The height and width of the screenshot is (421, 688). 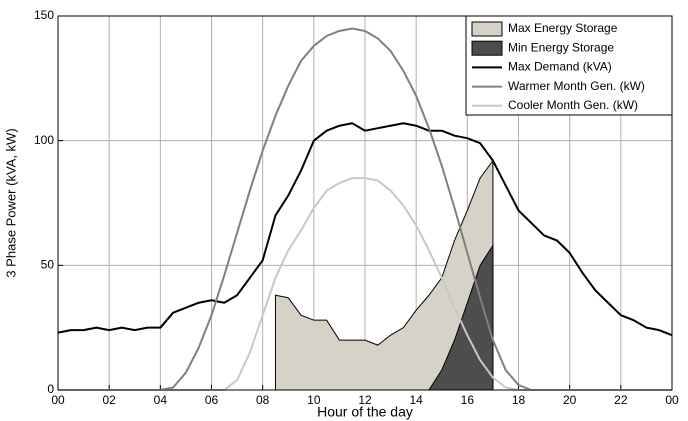 I want to click on x-tick-label: 18, so click(x=519, y=400).